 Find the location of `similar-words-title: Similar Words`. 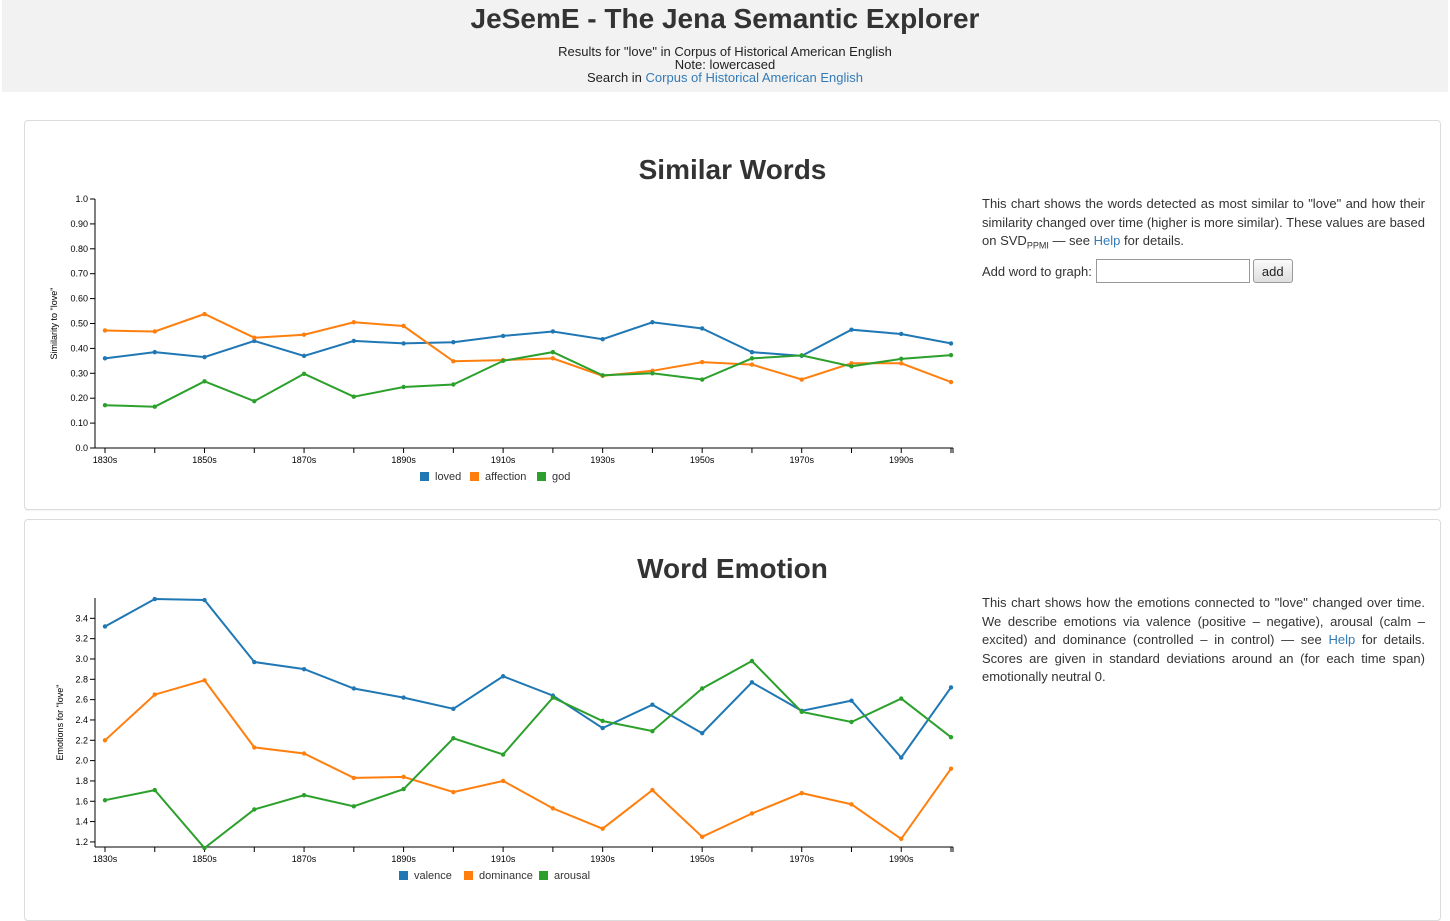

similar-words-title: Similar Words is located at coordinates (732, 169).